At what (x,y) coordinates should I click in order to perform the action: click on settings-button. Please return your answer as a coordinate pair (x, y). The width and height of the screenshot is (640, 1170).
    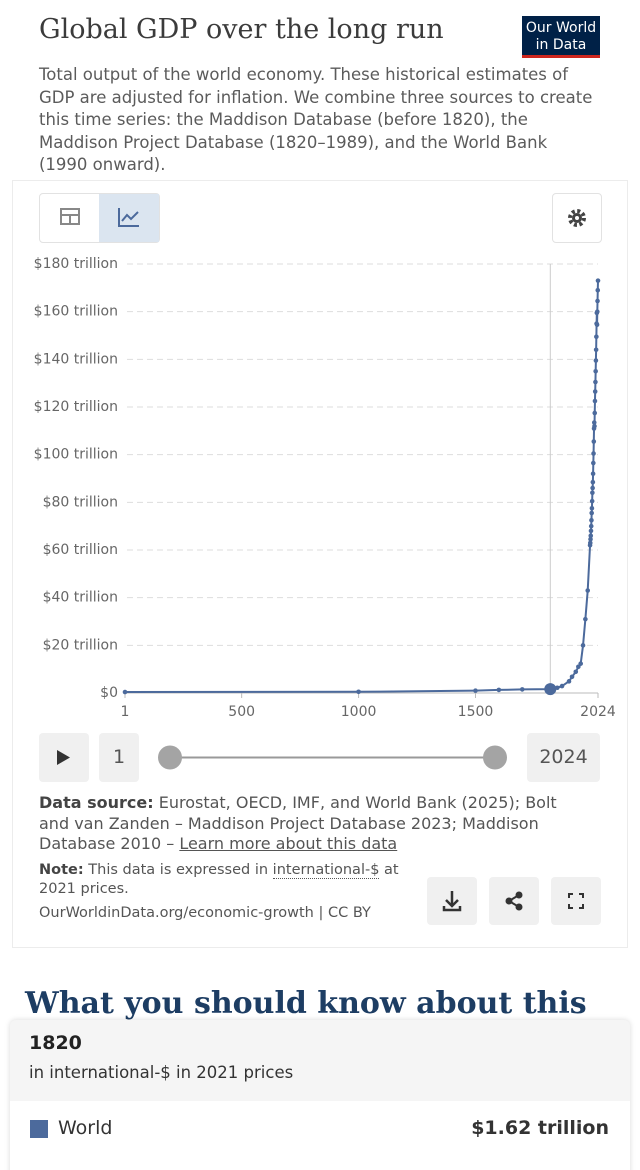
    Looking at the image, I should click on (577, 218).